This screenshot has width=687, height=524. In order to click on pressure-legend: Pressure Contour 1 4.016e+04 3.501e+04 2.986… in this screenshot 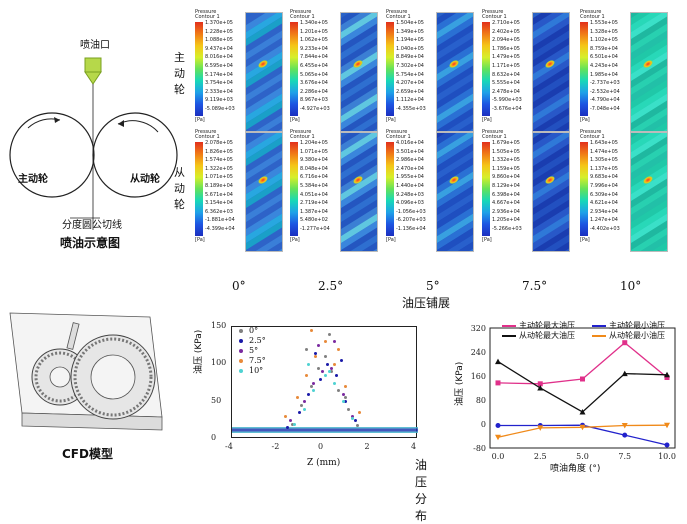, I will do `click(411, 188)`.